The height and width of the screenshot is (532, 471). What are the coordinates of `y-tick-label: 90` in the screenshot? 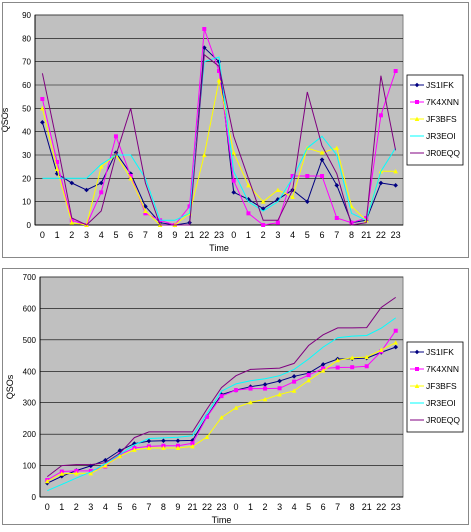 It's located at (26, 15).